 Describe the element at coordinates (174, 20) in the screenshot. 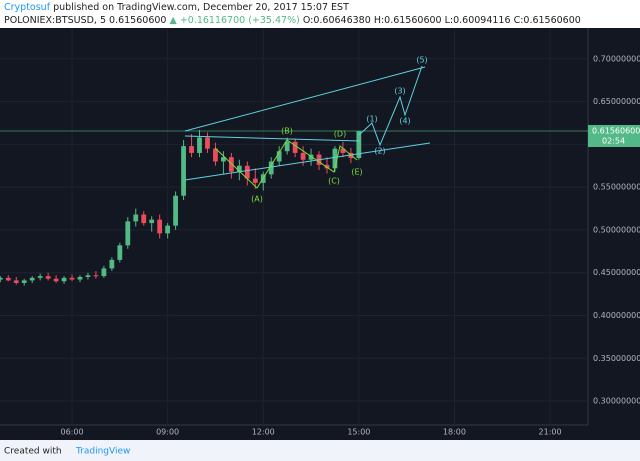

I see `change: ▲` at that location.